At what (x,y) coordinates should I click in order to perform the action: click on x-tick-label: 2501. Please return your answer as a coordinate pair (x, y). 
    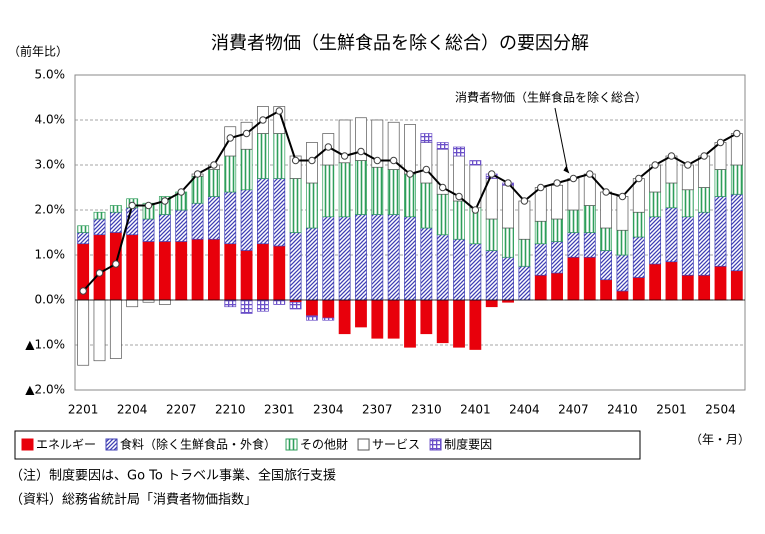
    Looking at the image, I should click on (671, 410).